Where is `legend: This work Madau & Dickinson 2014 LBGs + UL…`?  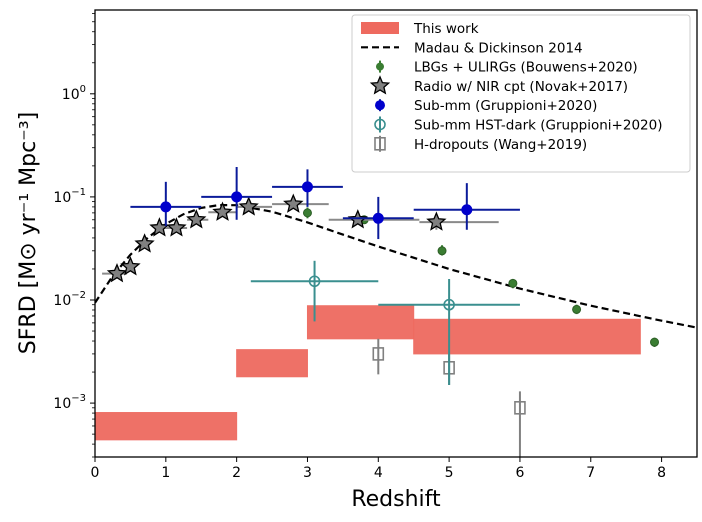 legend: This work Madau & Dickinson 2014 LBGs + UL… is located at coordinates (521, 93).